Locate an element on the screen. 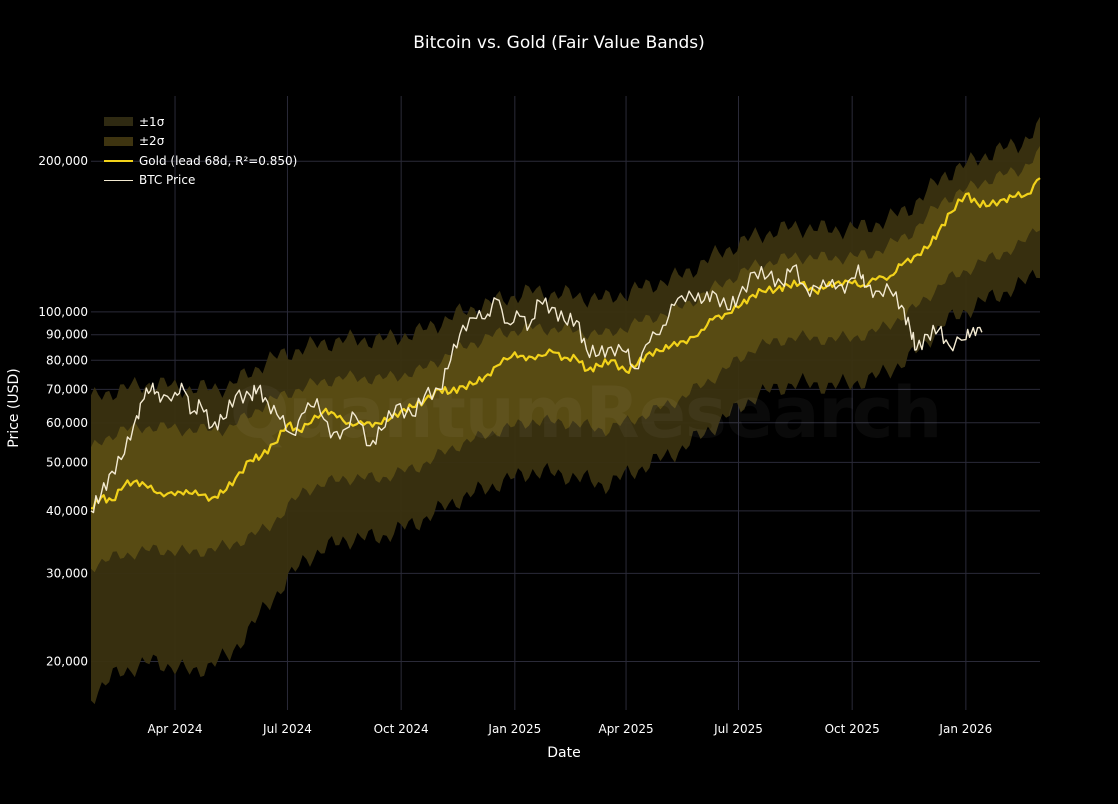  legend-item-2sigma: ±2σ is located at coordinates (200, 142).